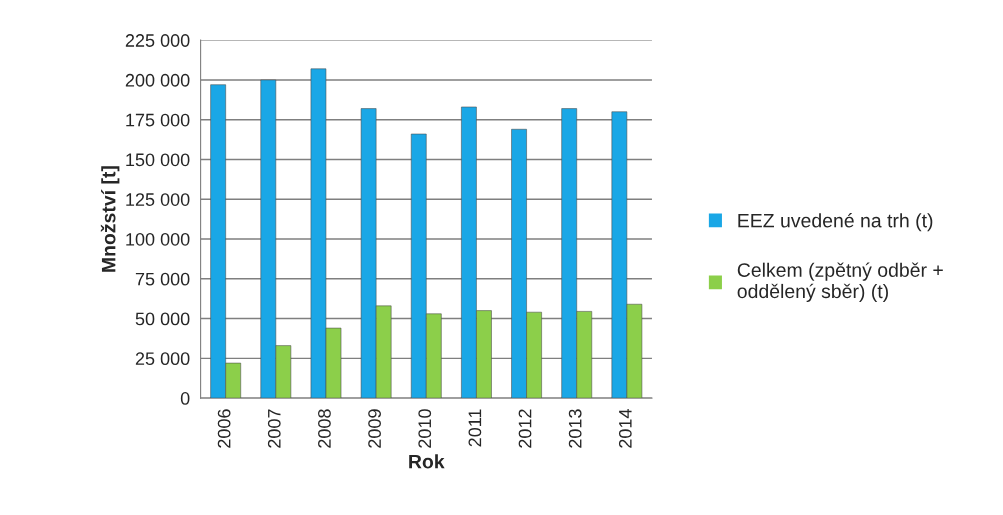 This screenshot has width=1003, height=515. What do you see at coordinates (625, 428) in the screenshot?
I see `x-tick-label: 2014` at bounding box center [625, 428].